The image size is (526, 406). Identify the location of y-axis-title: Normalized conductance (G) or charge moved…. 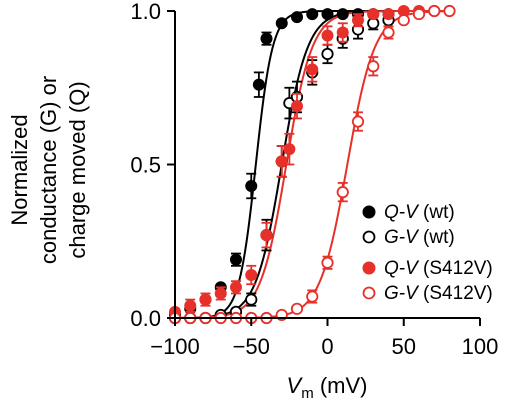
(48, 170).